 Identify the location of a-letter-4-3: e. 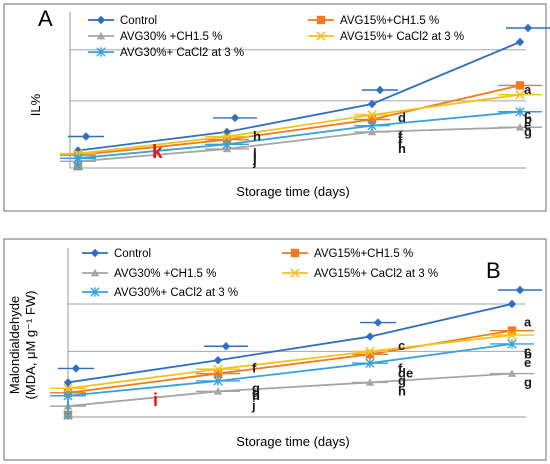
(527, 125).